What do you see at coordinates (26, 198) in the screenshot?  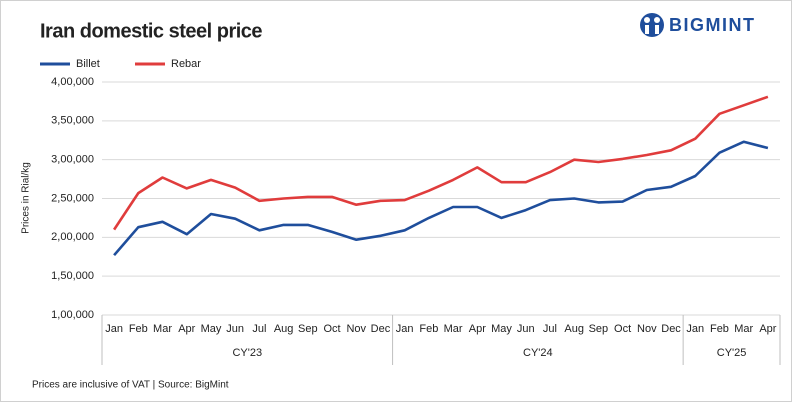 I see `y-axis-label: Prices in Rial/kg` at bounding box center [26, 198].